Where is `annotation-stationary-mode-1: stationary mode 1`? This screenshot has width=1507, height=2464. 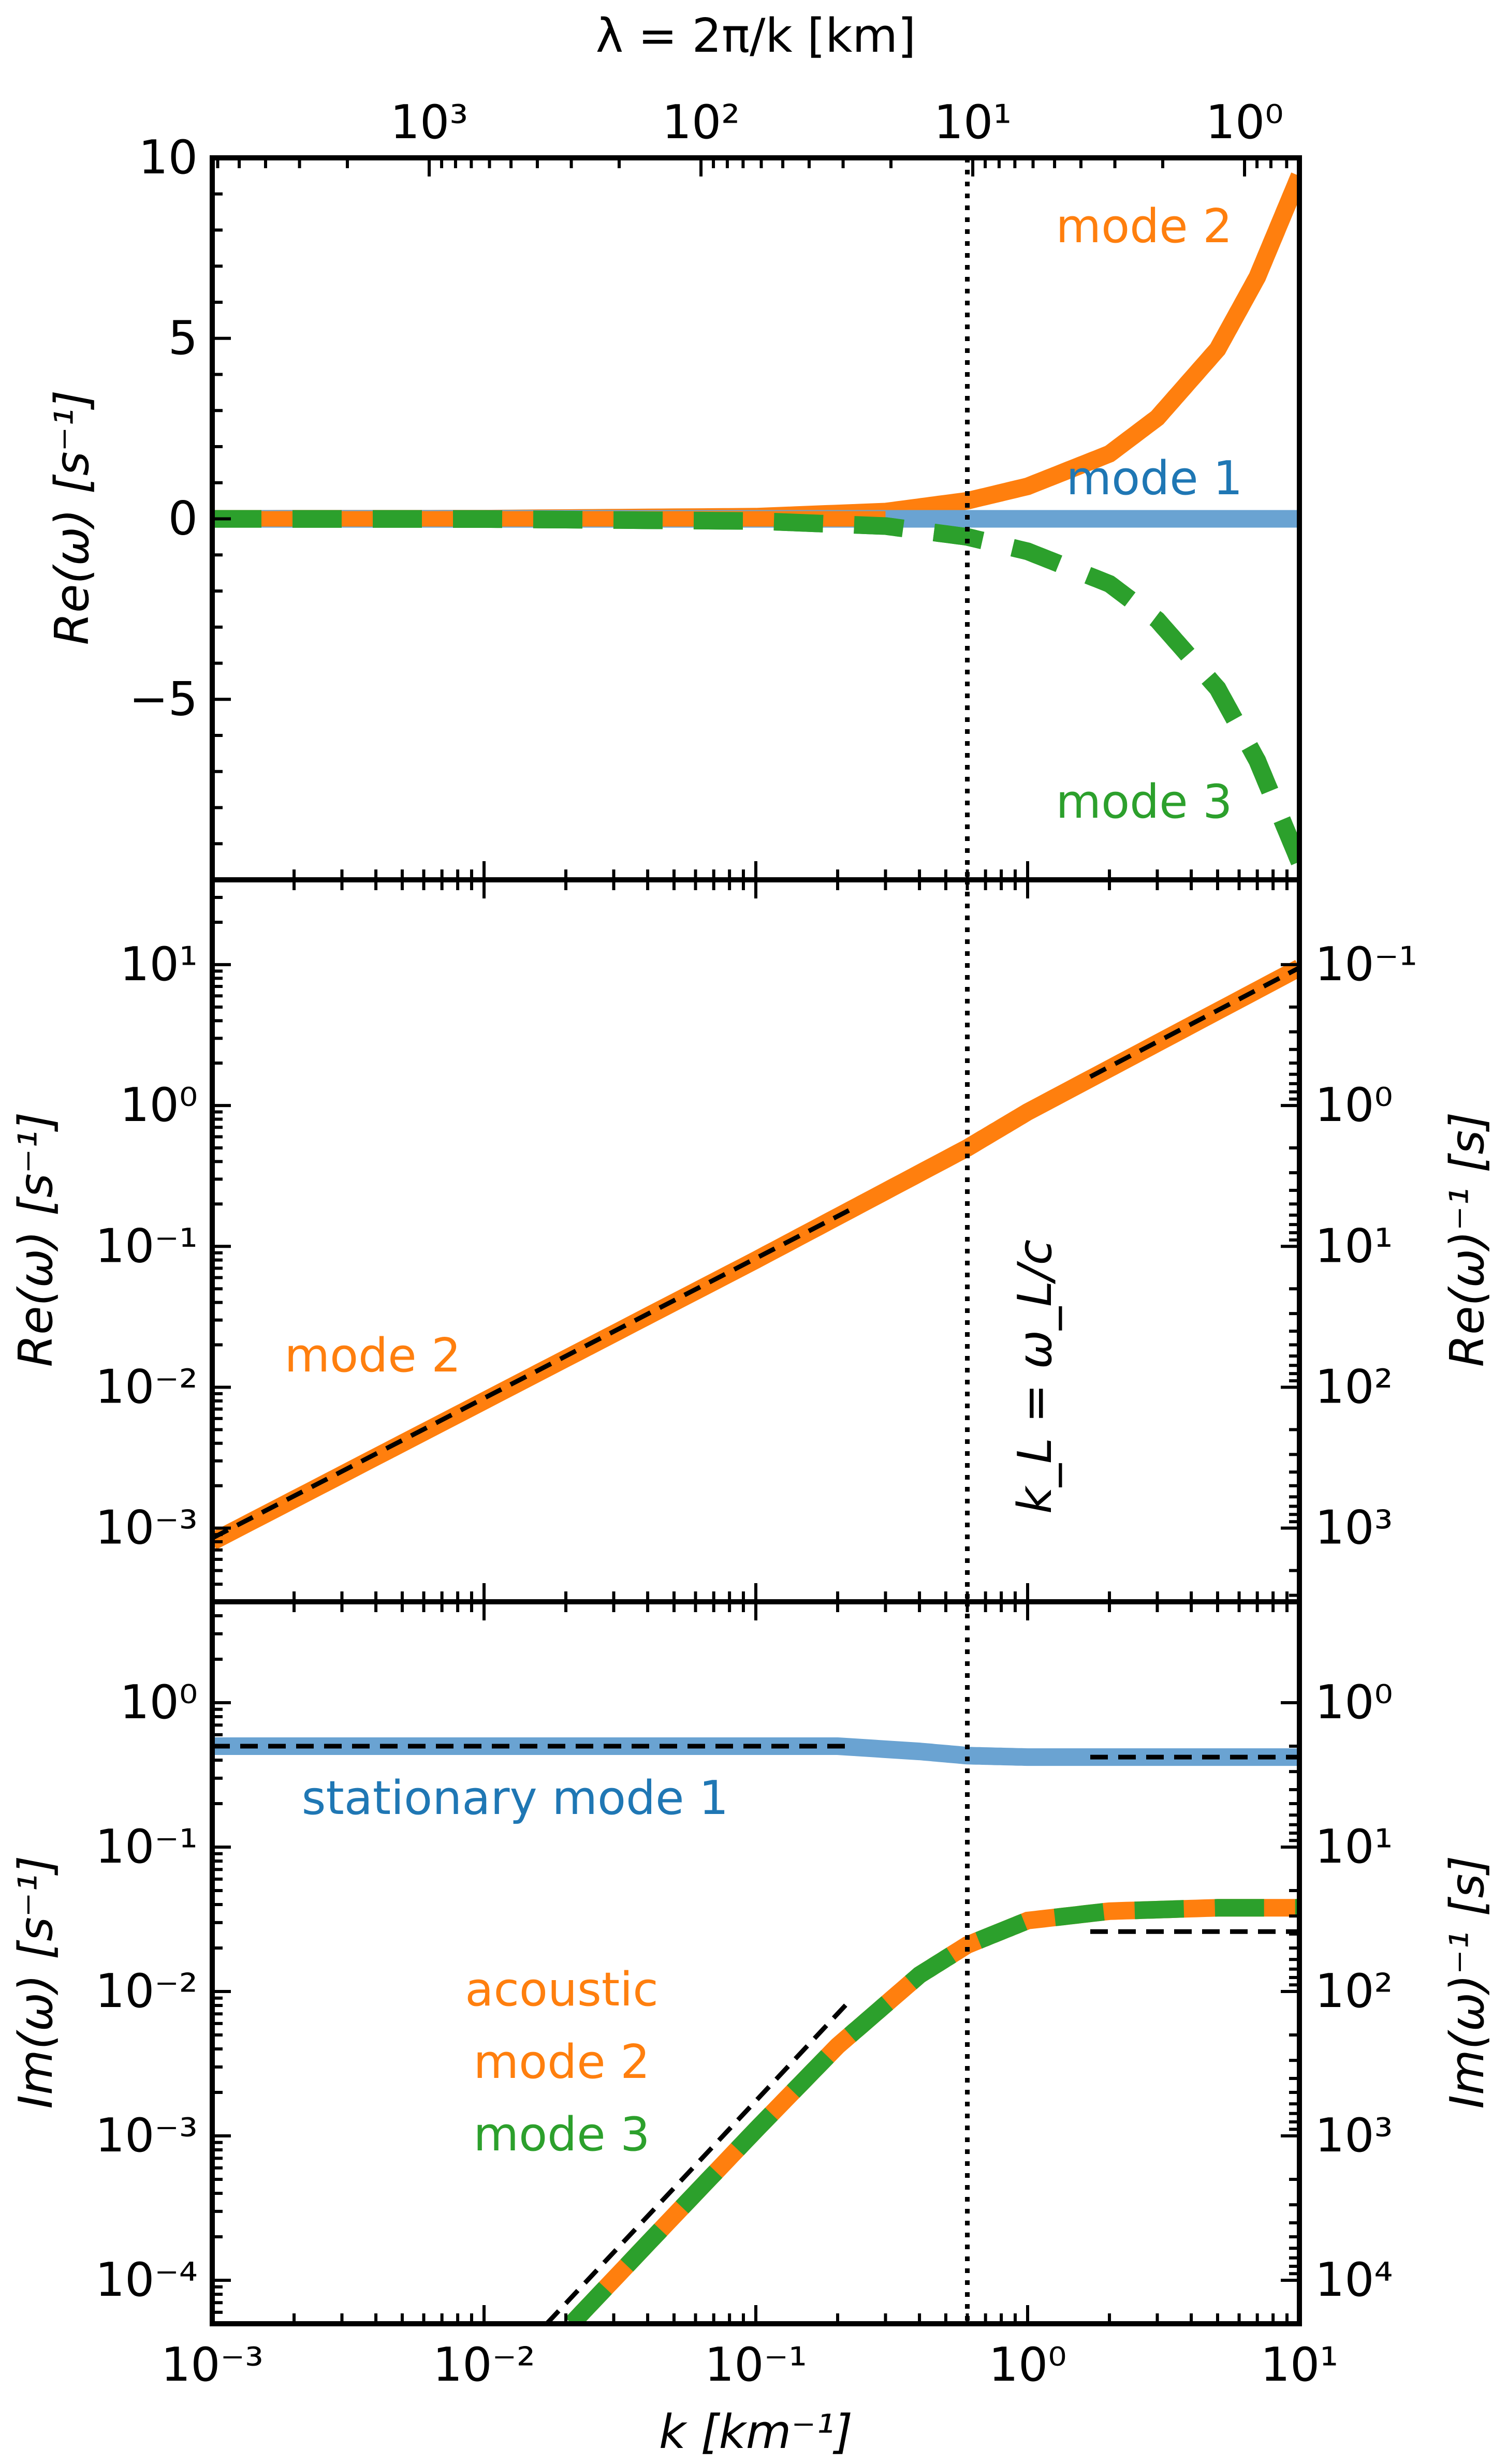 annotation-stationary-mode-1: stationary mode 1 is located at coordinates (515, 1798).